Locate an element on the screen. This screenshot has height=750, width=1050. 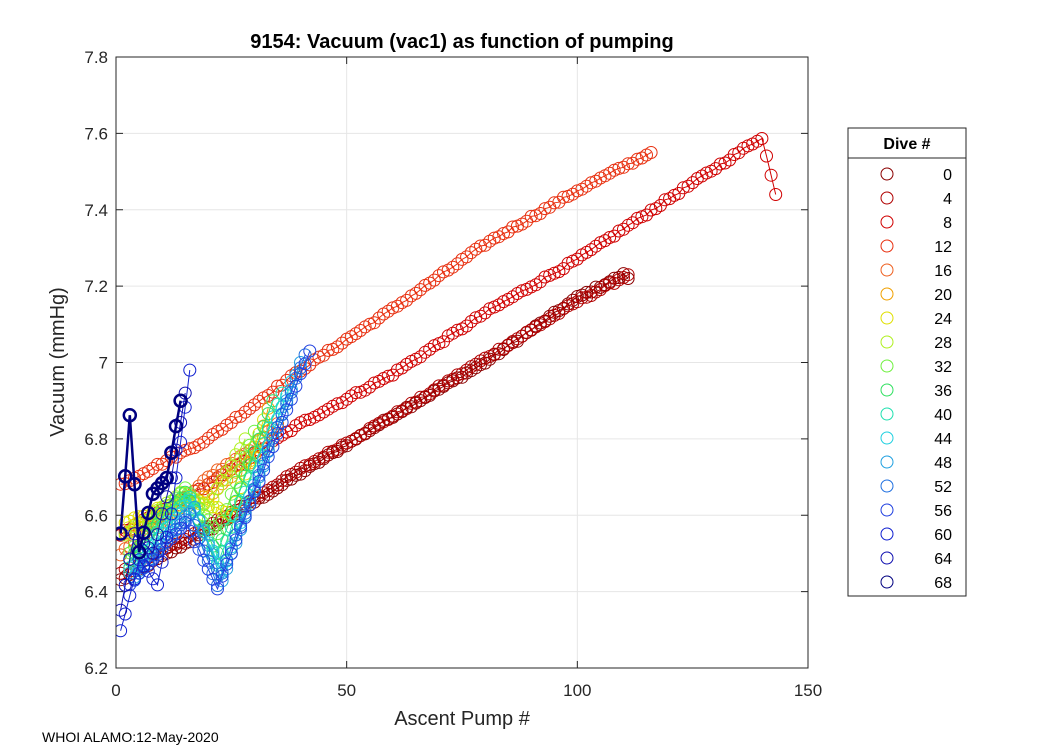
legend-box is located at coordinates (907, 362).